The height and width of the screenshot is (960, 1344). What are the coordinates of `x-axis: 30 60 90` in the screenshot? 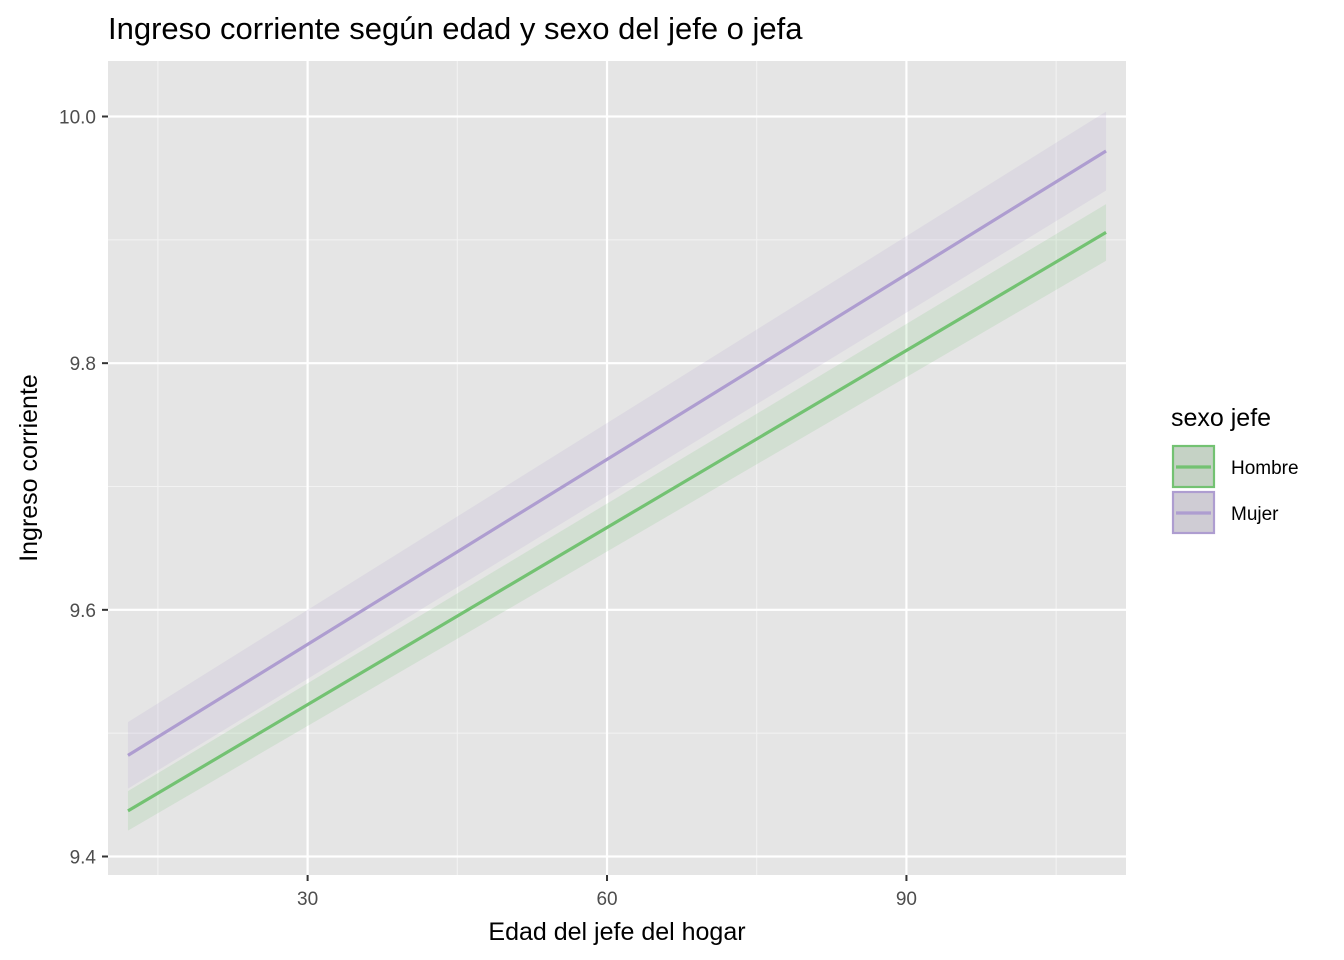 It's located at (607, 892).